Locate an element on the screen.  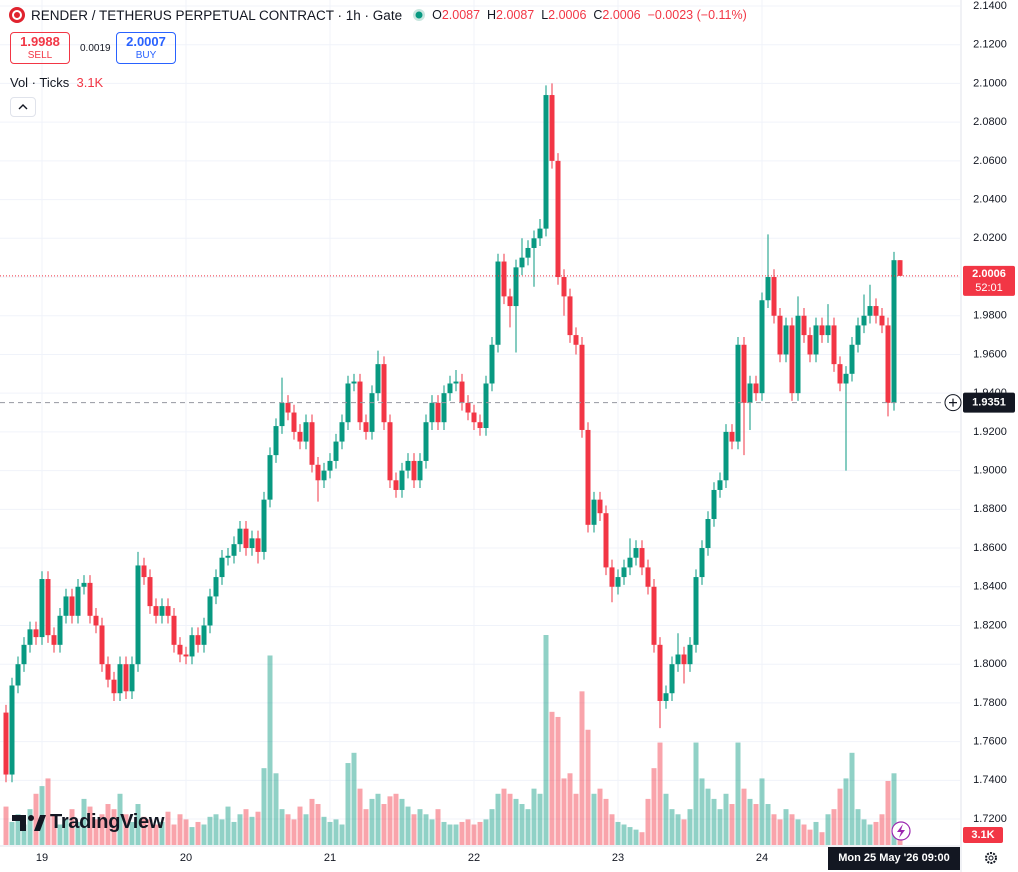
brand-logo is located at coordinates (29, 822).